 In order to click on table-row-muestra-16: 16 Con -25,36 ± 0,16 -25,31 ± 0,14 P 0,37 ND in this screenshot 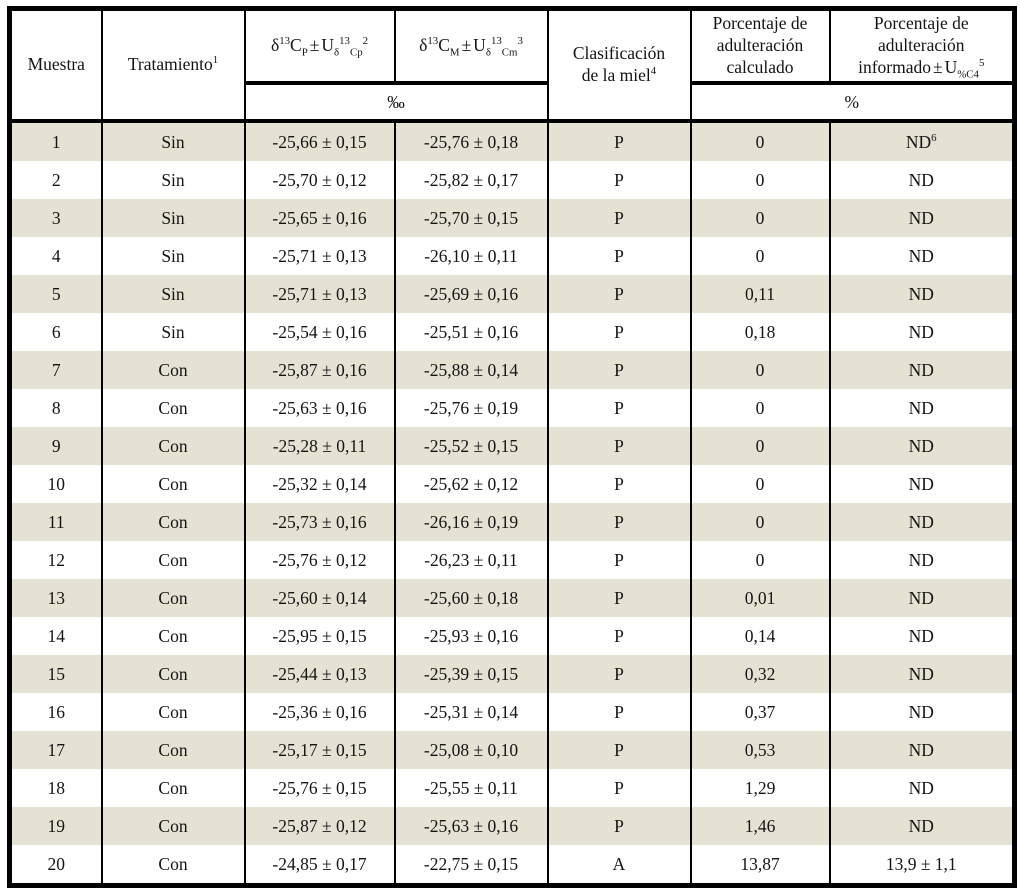, I will do `click(512, 712)`.